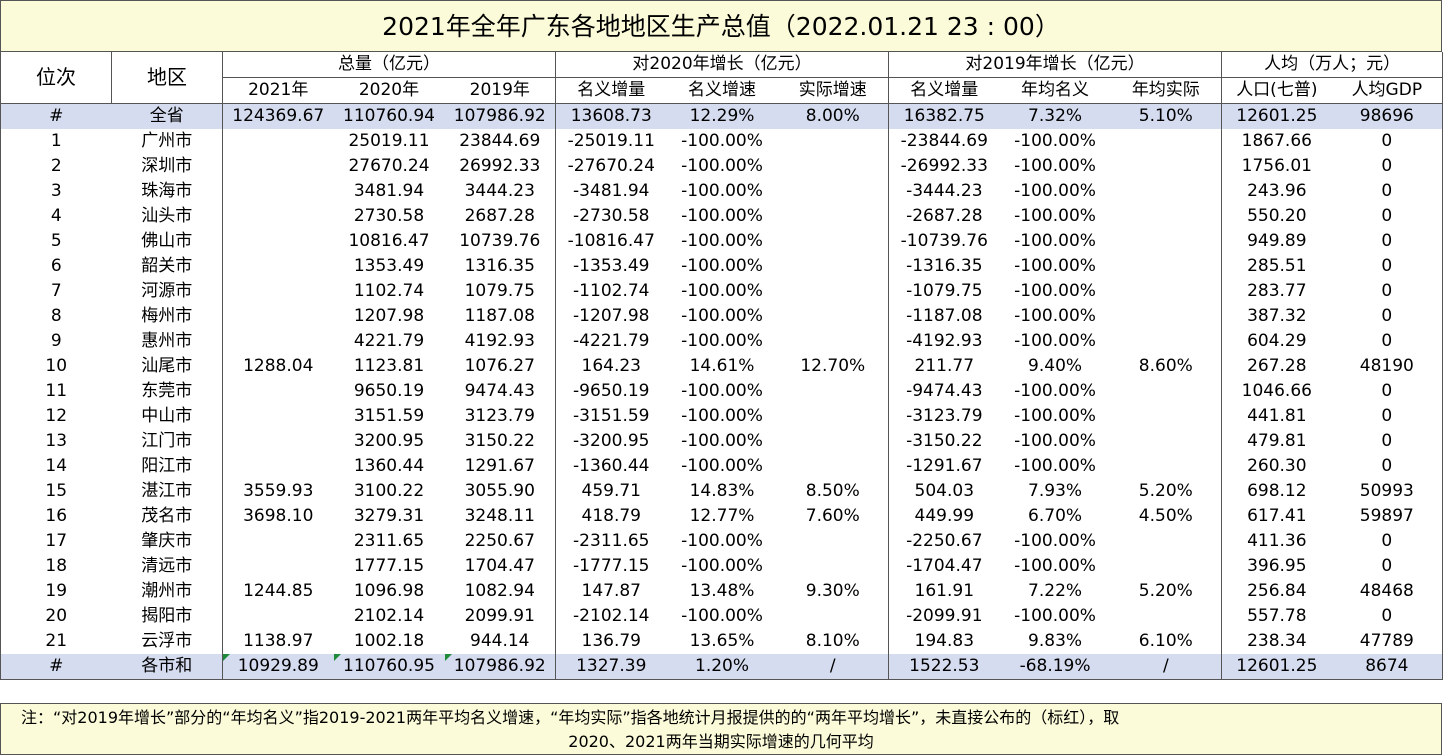  What do you see at coordinates (167, 566) in the screenshot?
I see `cell-region: 清远市` at bounding box center [167, 566].